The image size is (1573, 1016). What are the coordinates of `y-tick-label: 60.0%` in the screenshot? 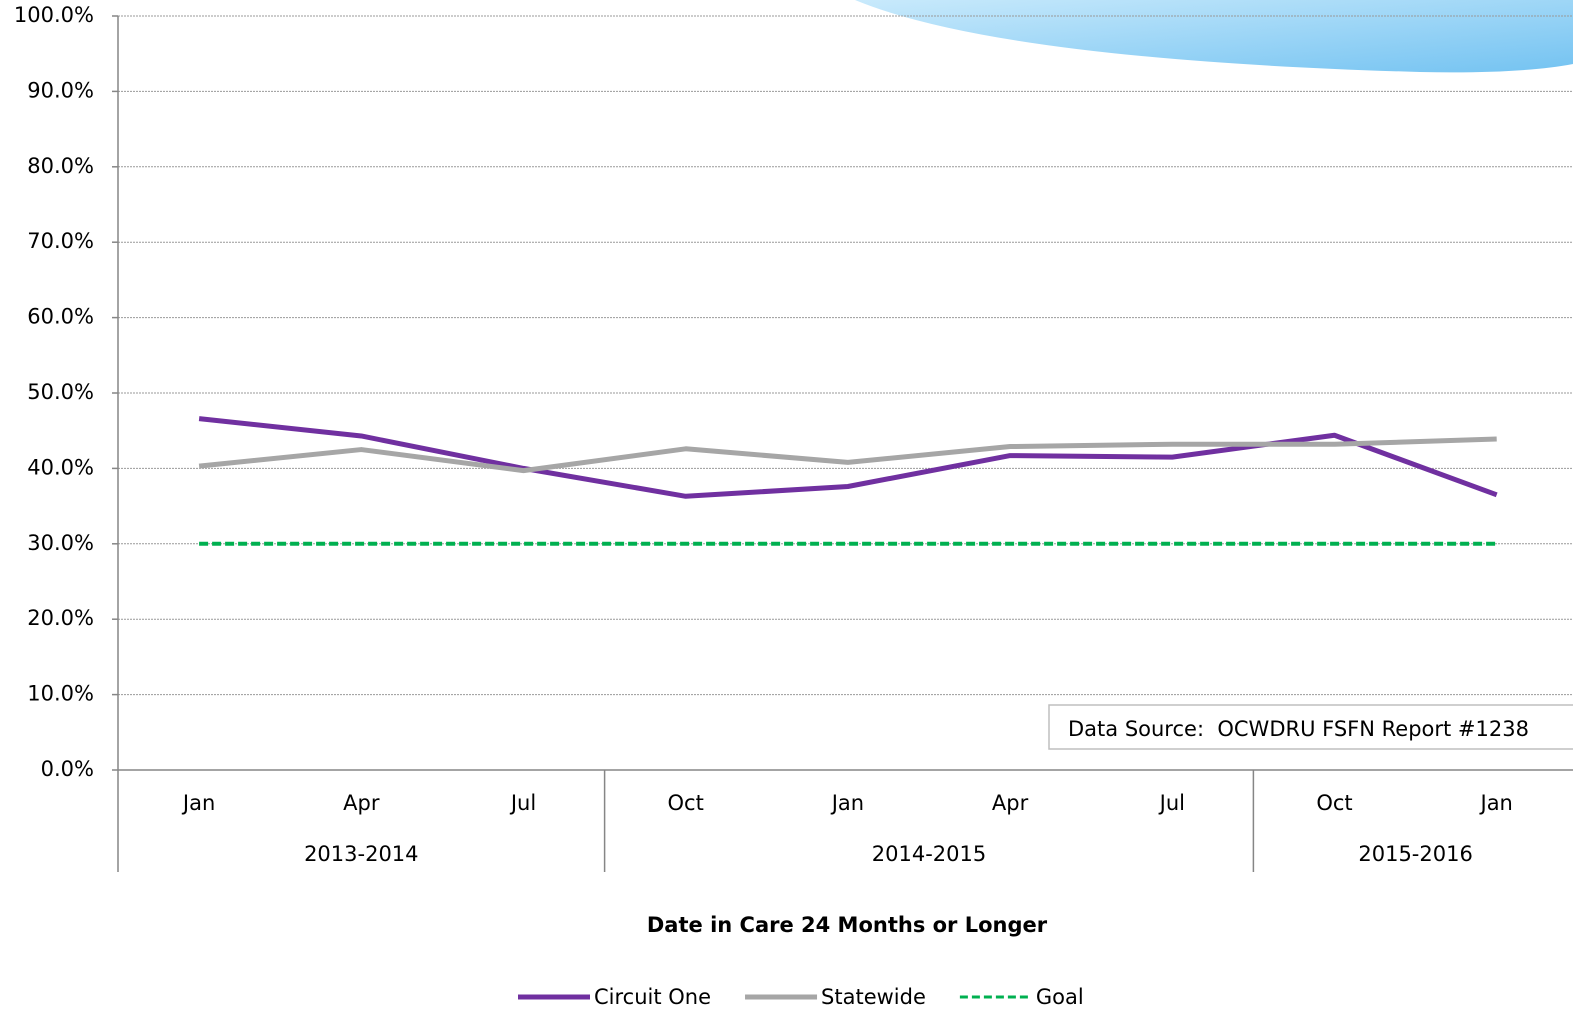 It's located at (60, 317).